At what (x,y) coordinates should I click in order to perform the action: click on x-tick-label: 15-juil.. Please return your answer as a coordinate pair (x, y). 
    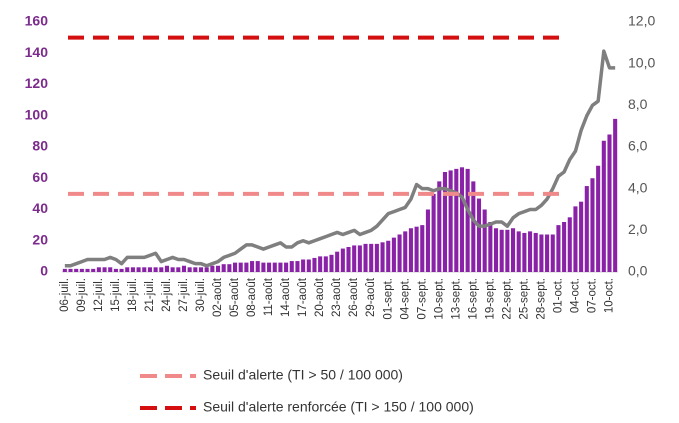
    Looking at the image, I should click on (116, 295).